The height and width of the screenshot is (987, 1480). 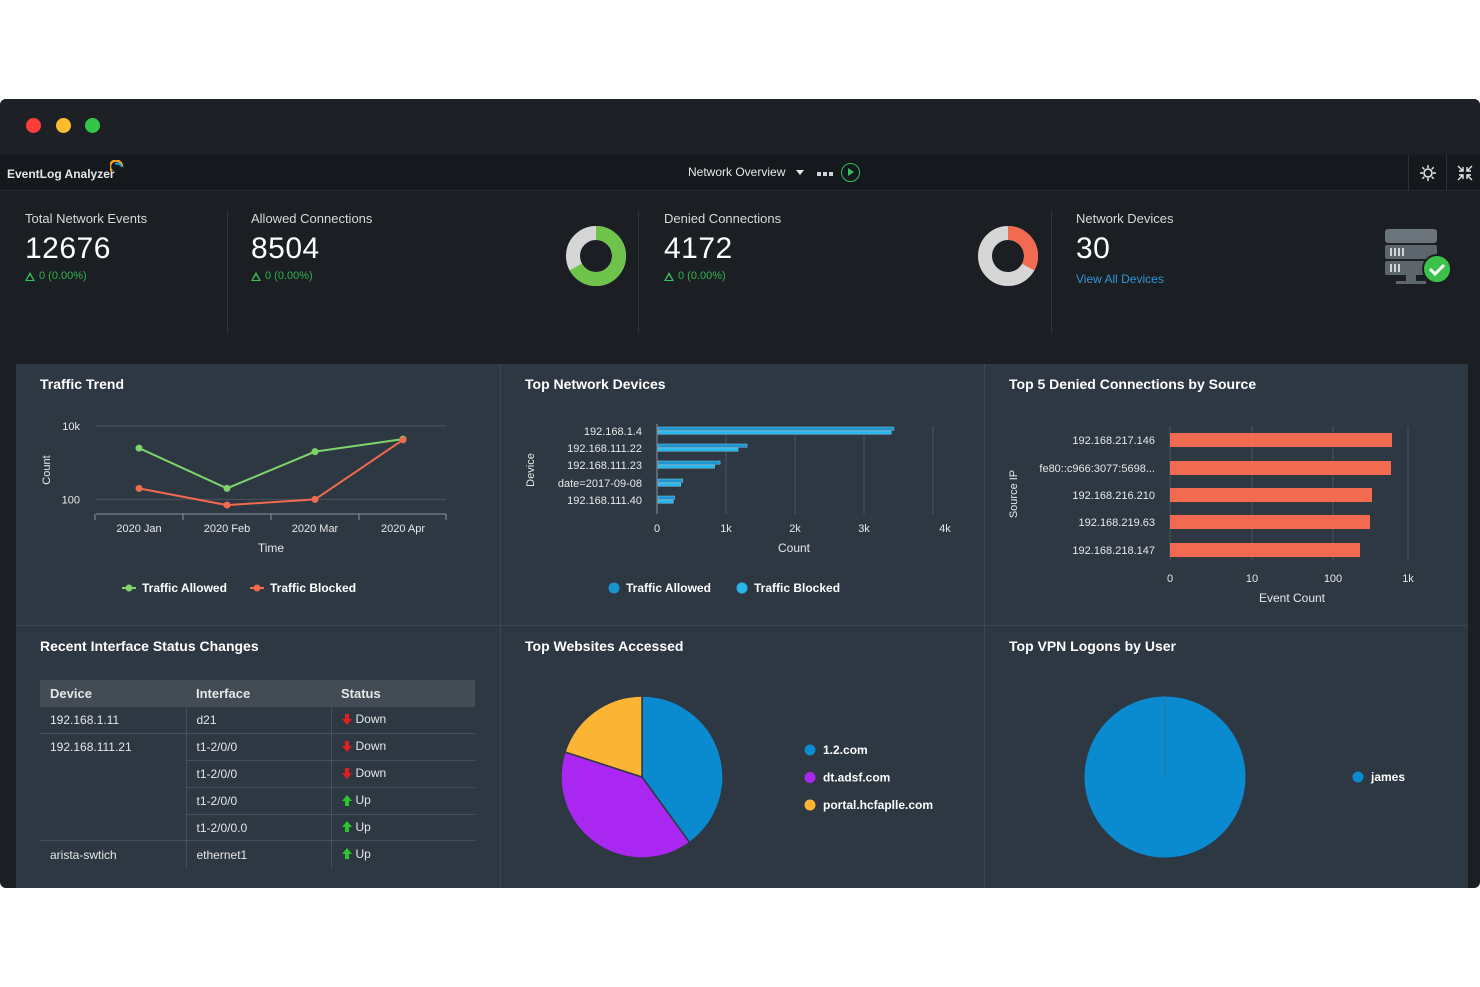 I want to click on panel-title: Traffic Trend, so click(x=82, y=384).